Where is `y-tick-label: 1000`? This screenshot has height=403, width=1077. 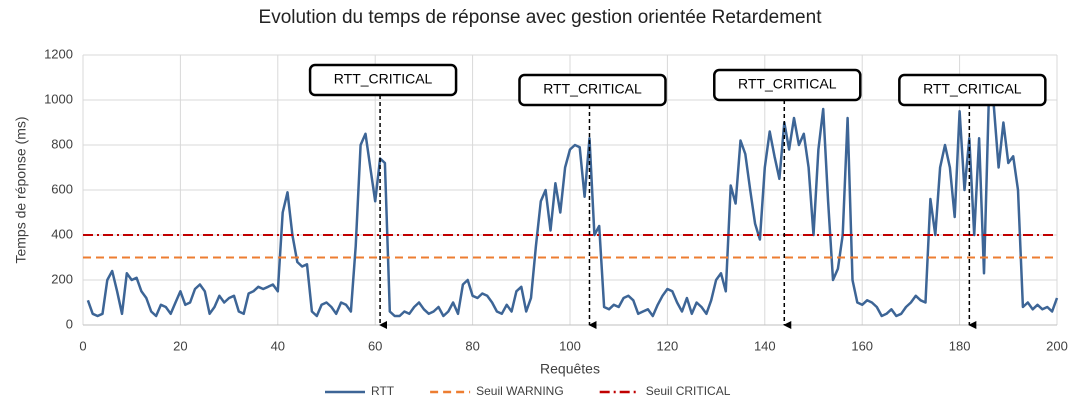 y-tick-label: 1000 is located at coordinates (58, 98).